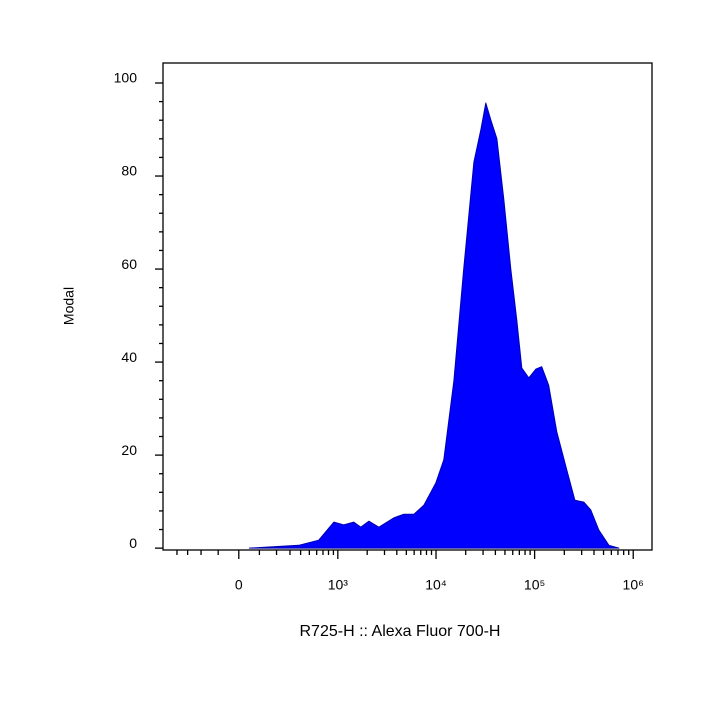 Image resolution: width=712 pixels, height=701 pixels. I want to click on y-tick-label: 100, so click(126, 78).